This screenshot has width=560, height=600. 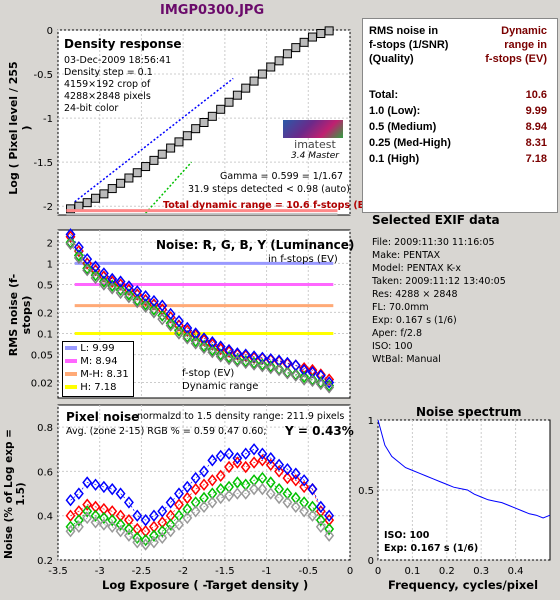 I want to click on noise-legend: L: 9.99 M: 8.94 M-H: 8.31 H: 7.18, so click(x=98, y=369).